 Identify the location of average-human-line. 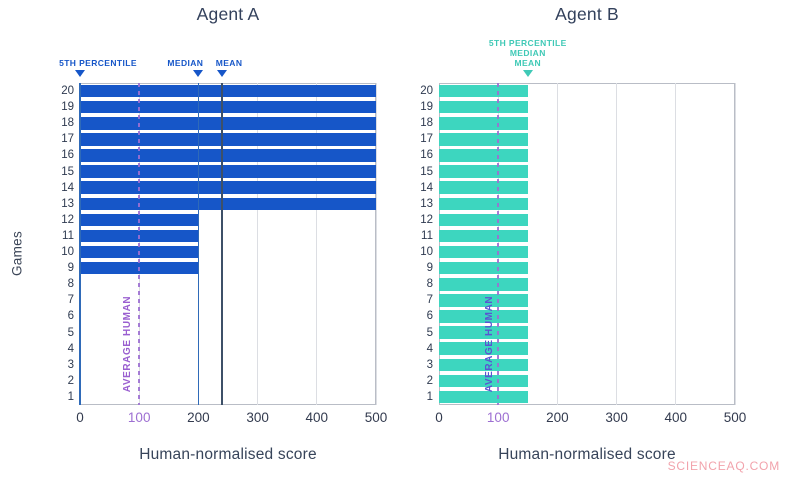
(498, 244).